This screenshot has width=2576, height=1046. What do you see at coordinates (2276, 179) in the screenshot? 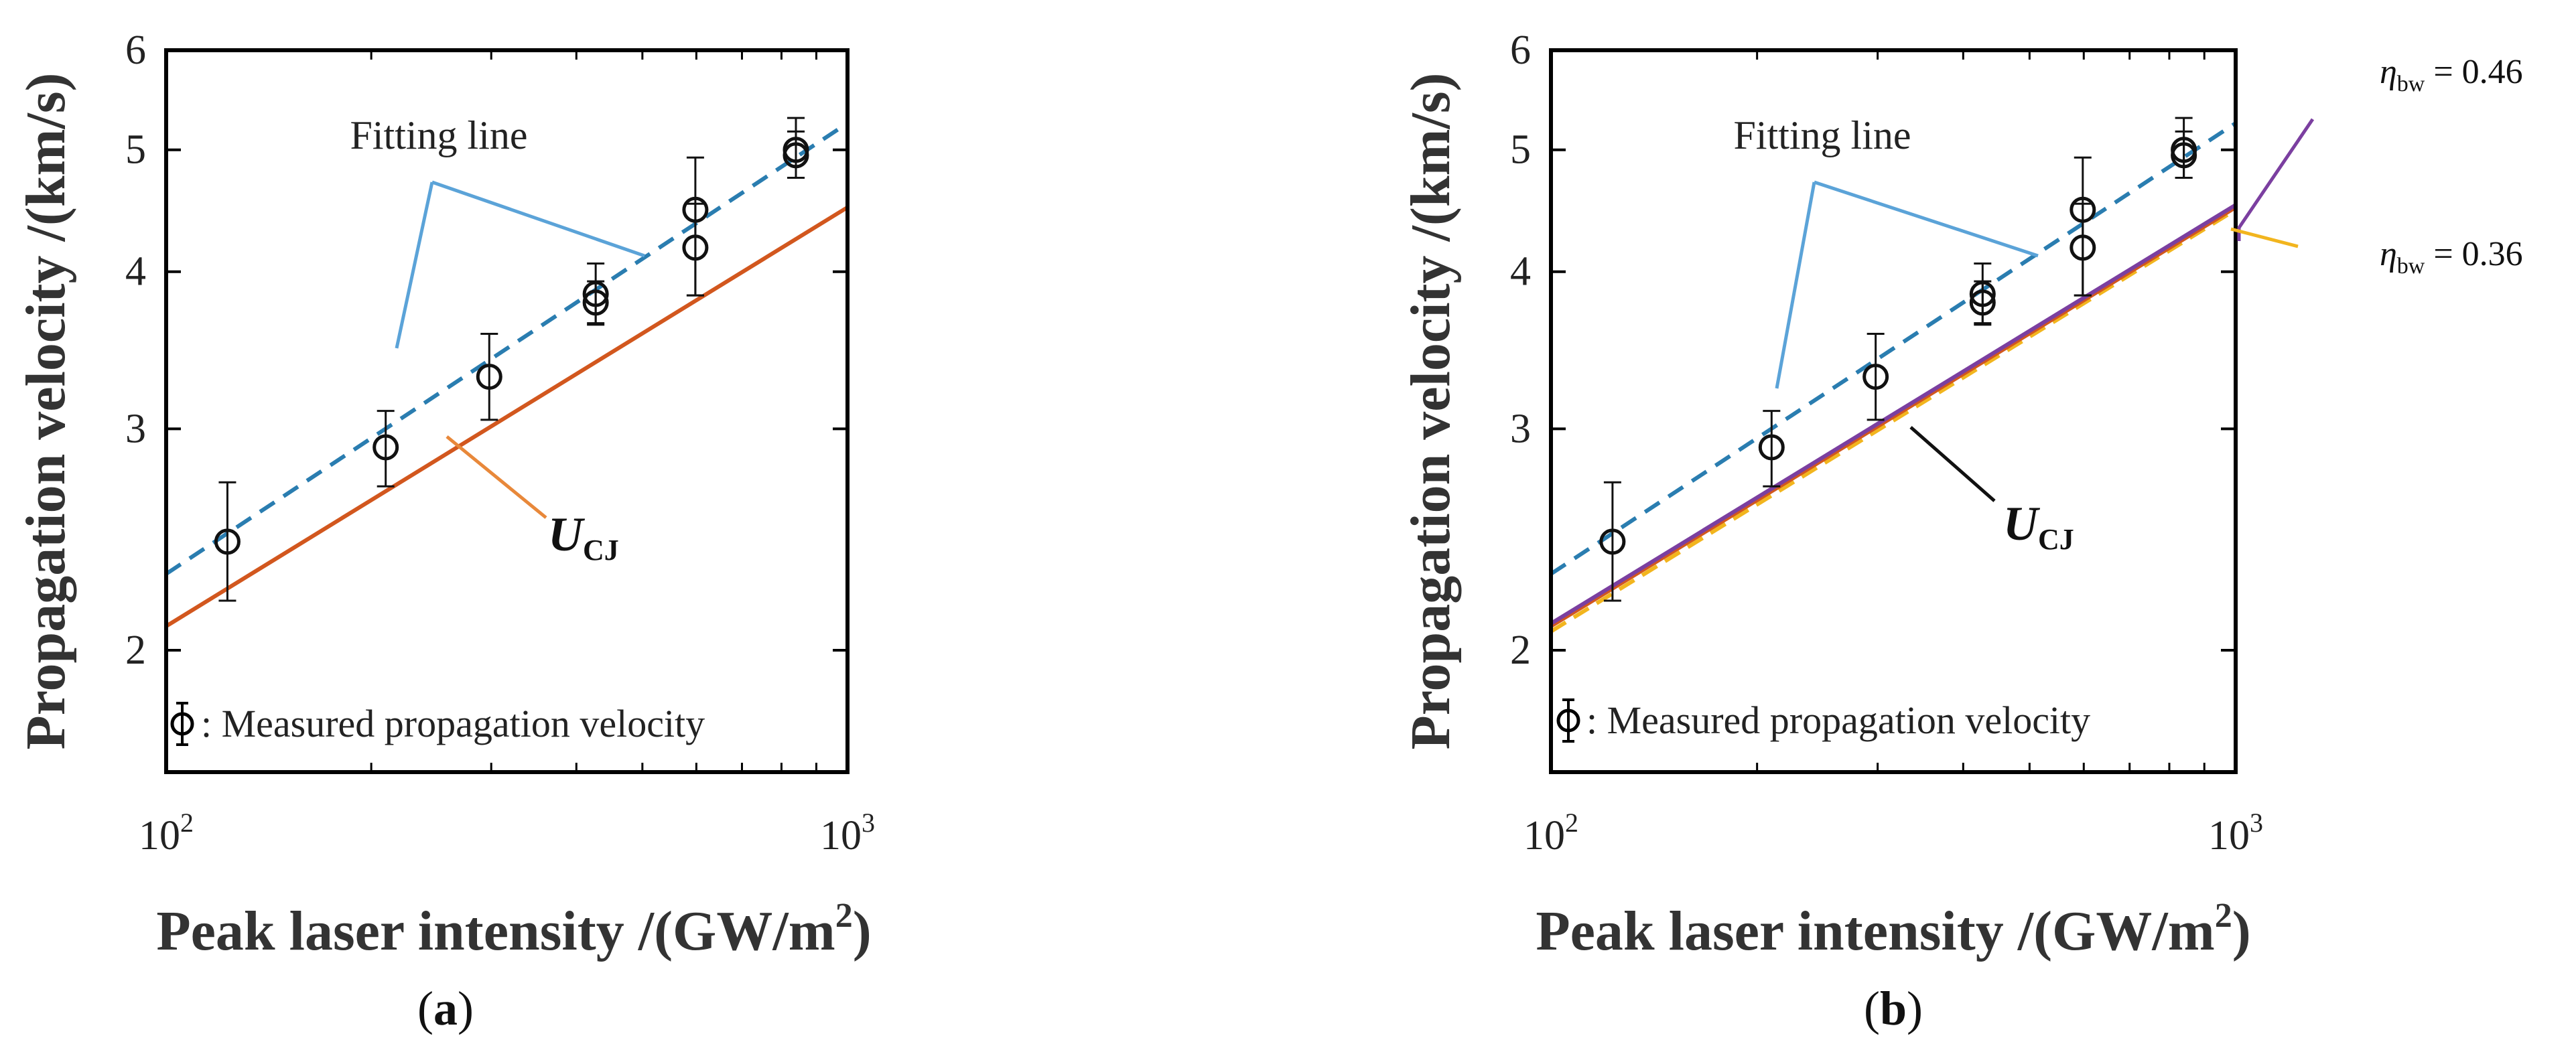
I see `eta-046-pointer` at bounding box center [2276, 179].